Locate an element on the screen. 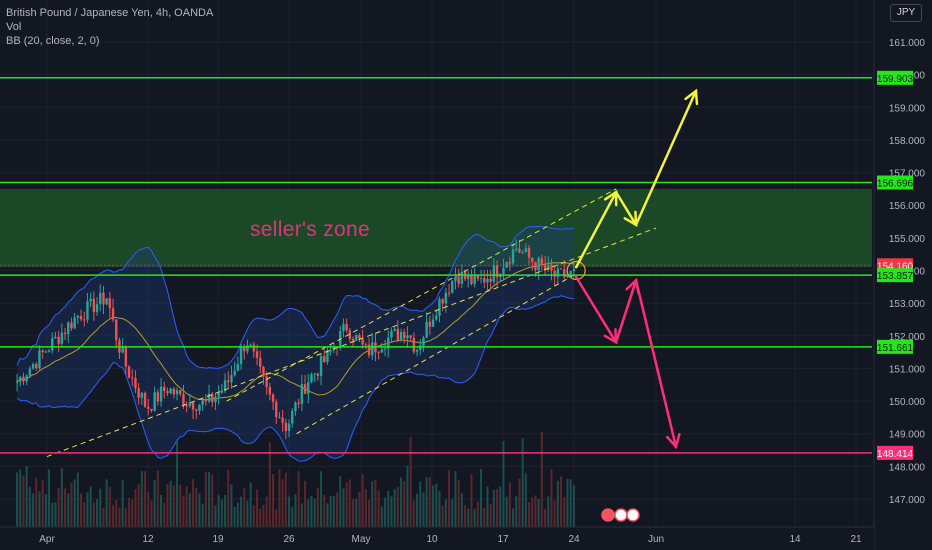 The width and height of the screenshot is (932, 550). x-tick-label: 26 is located at coordinates (289, 539).